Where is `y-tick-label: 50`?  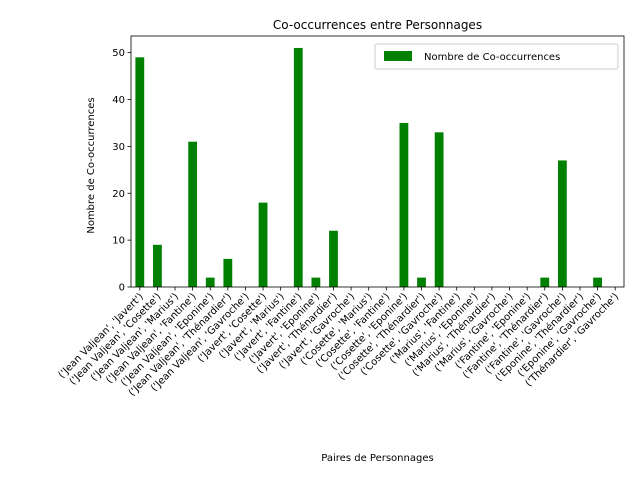
y-tick-label: 50 is located at coordinates (118, 53).